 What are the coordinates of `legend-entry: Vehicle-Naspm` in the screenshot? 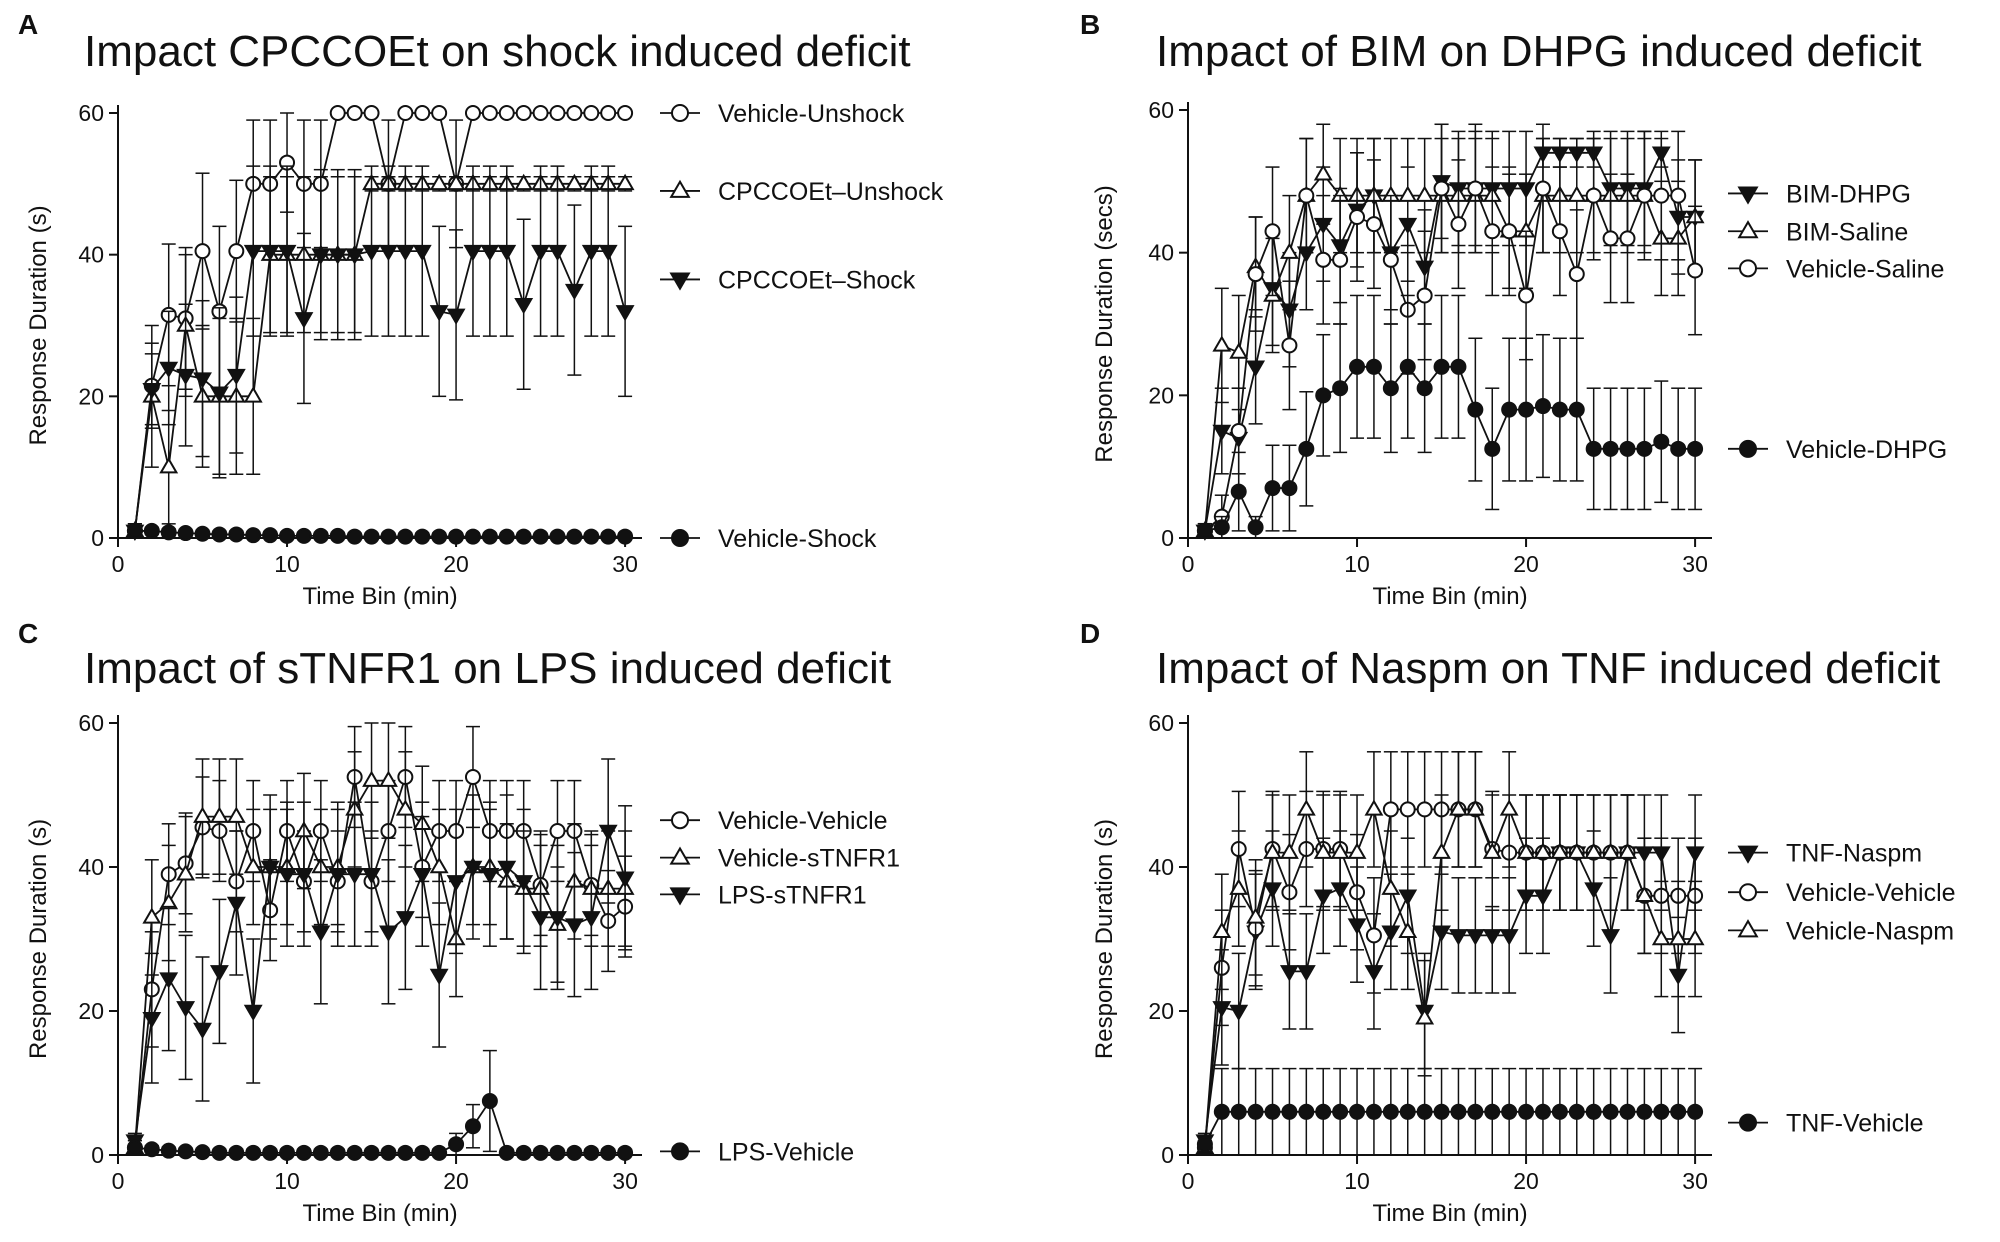 It's located at (1841, 931).